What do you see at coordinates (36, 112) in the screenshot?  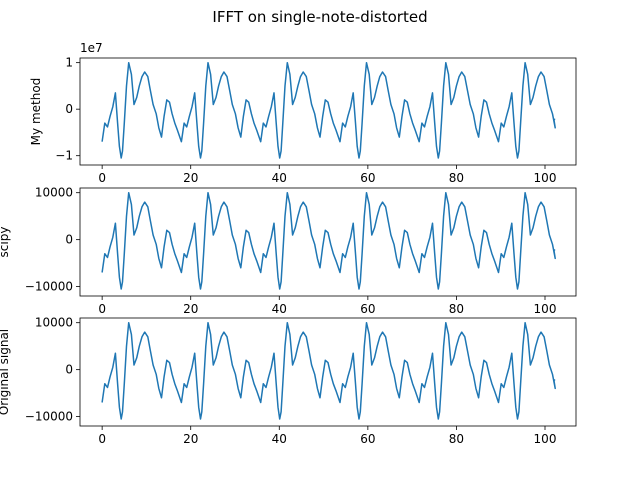 I see `y-axis-label: My method` at bounding box center [36, 112].